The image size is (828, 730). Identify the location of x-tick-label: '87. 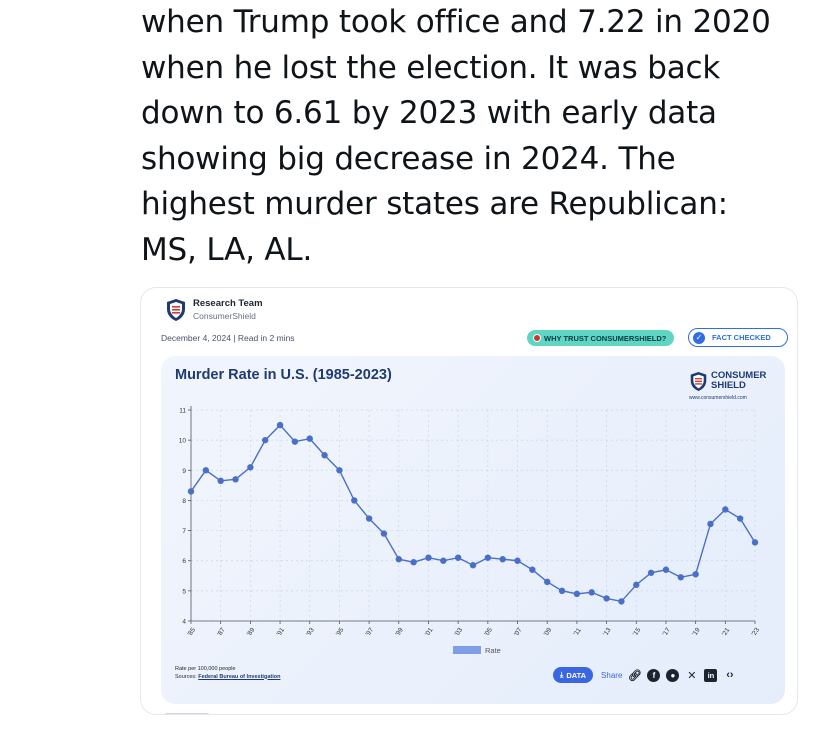
(221, 631).